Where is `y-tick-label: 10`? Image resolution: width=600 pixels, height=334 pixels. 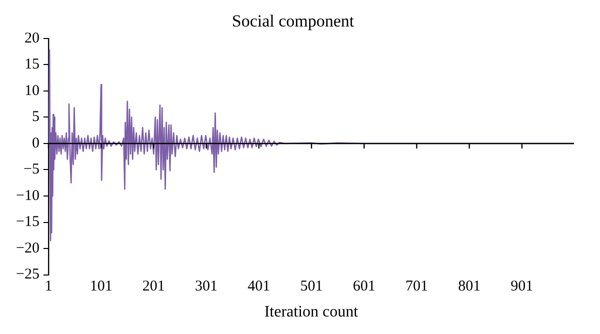 y-tick-label: 10 is located at coordinates (32, 90).